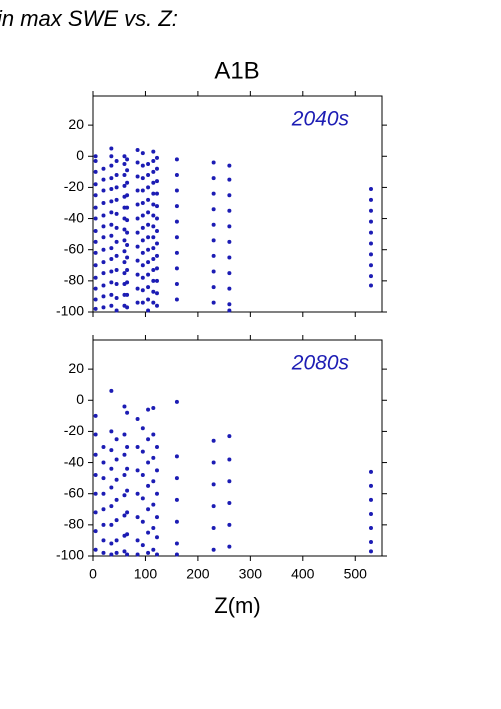  I want to click on chart-title: A1B, so click(236, 70).